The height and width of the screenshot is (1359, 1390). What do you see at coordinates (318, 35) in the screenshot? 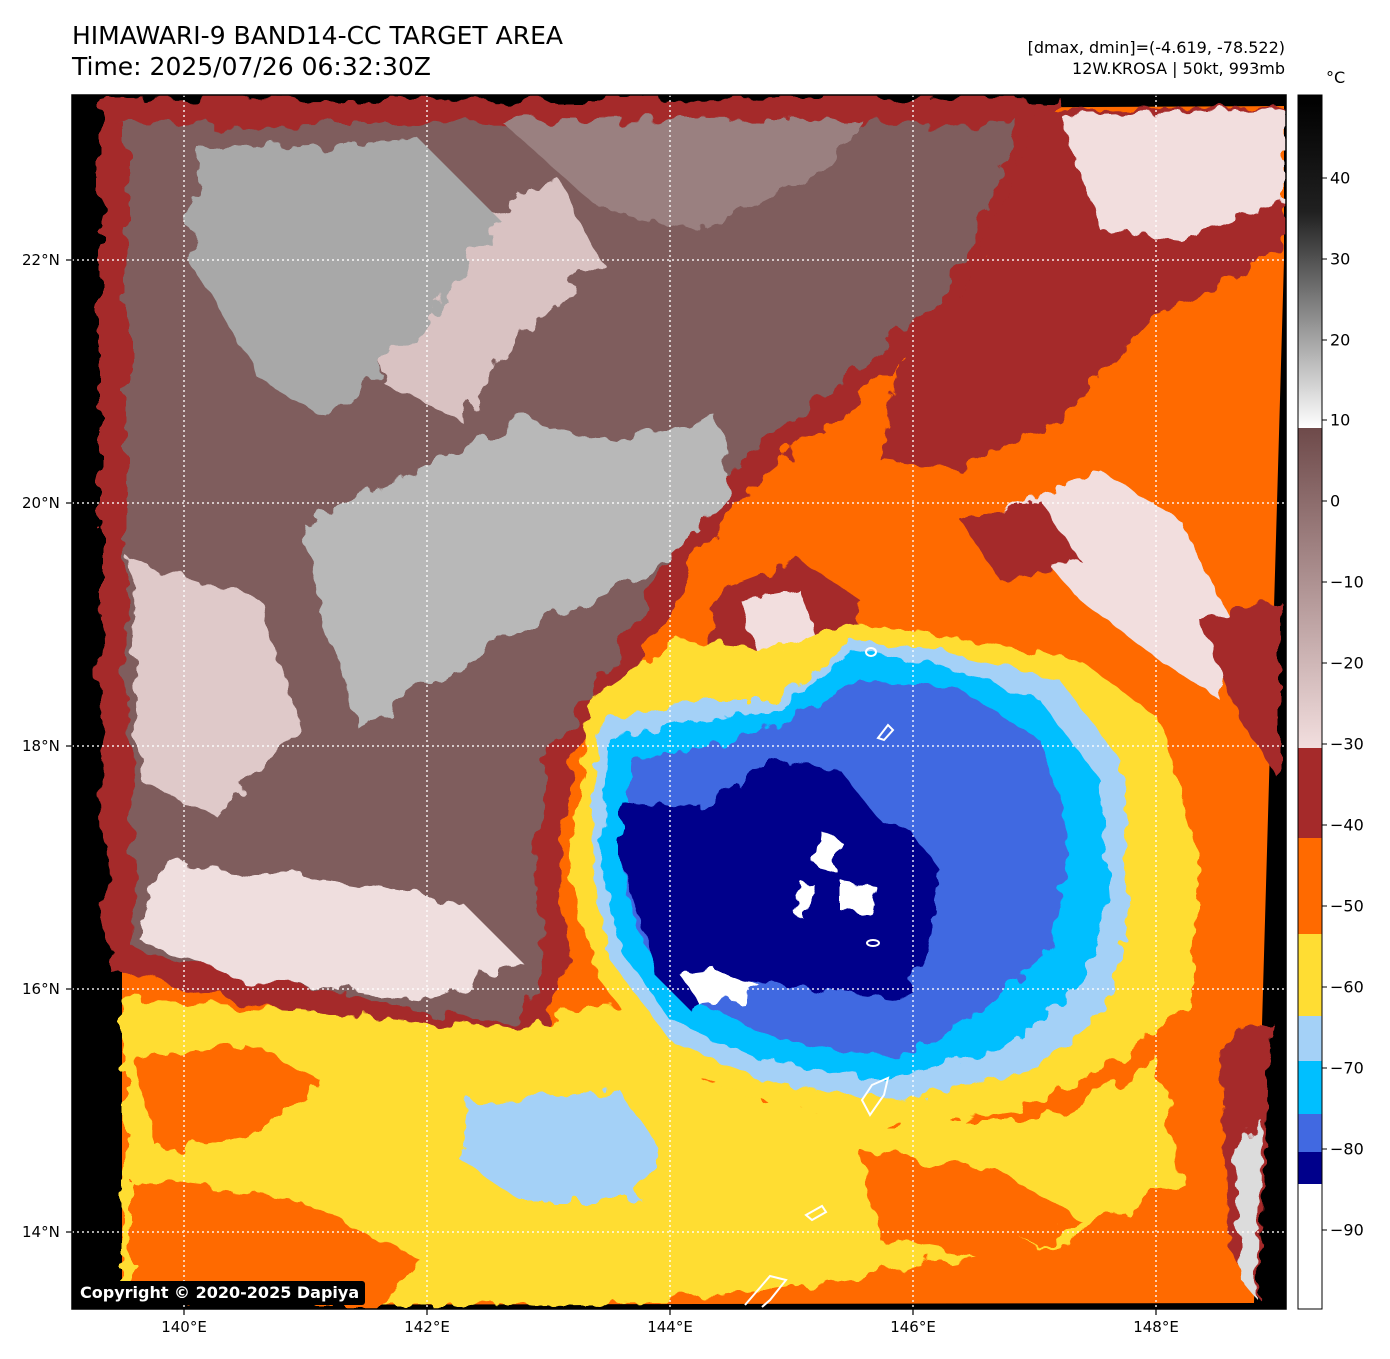
I see `chart-title: HIMAWARI-9 BAND14-CC TARGET AREA` at bounding box center [318, 35].